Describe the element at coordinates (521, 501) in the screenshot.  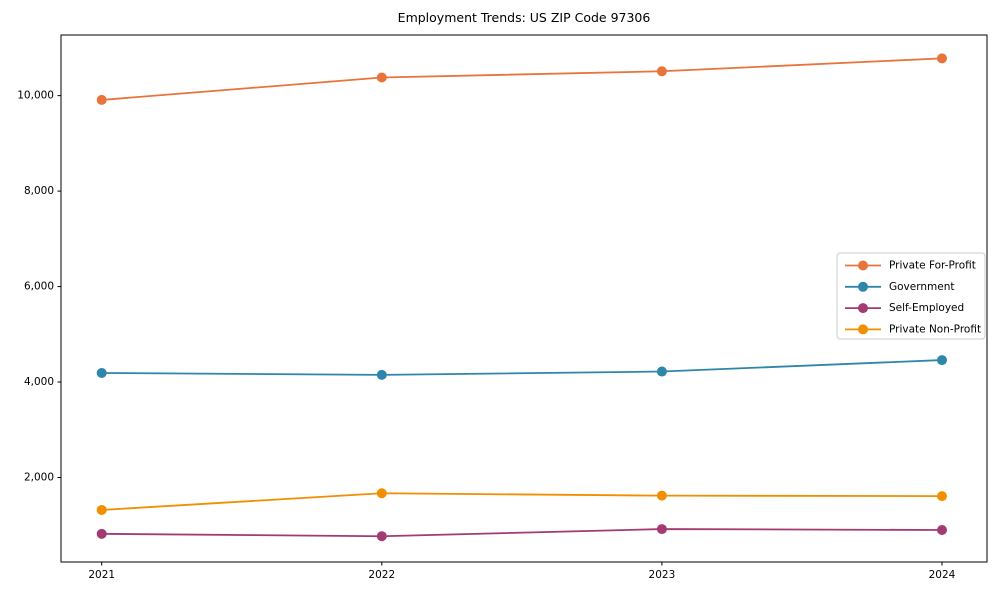
I see `series-line-private-non-profit` at that location.